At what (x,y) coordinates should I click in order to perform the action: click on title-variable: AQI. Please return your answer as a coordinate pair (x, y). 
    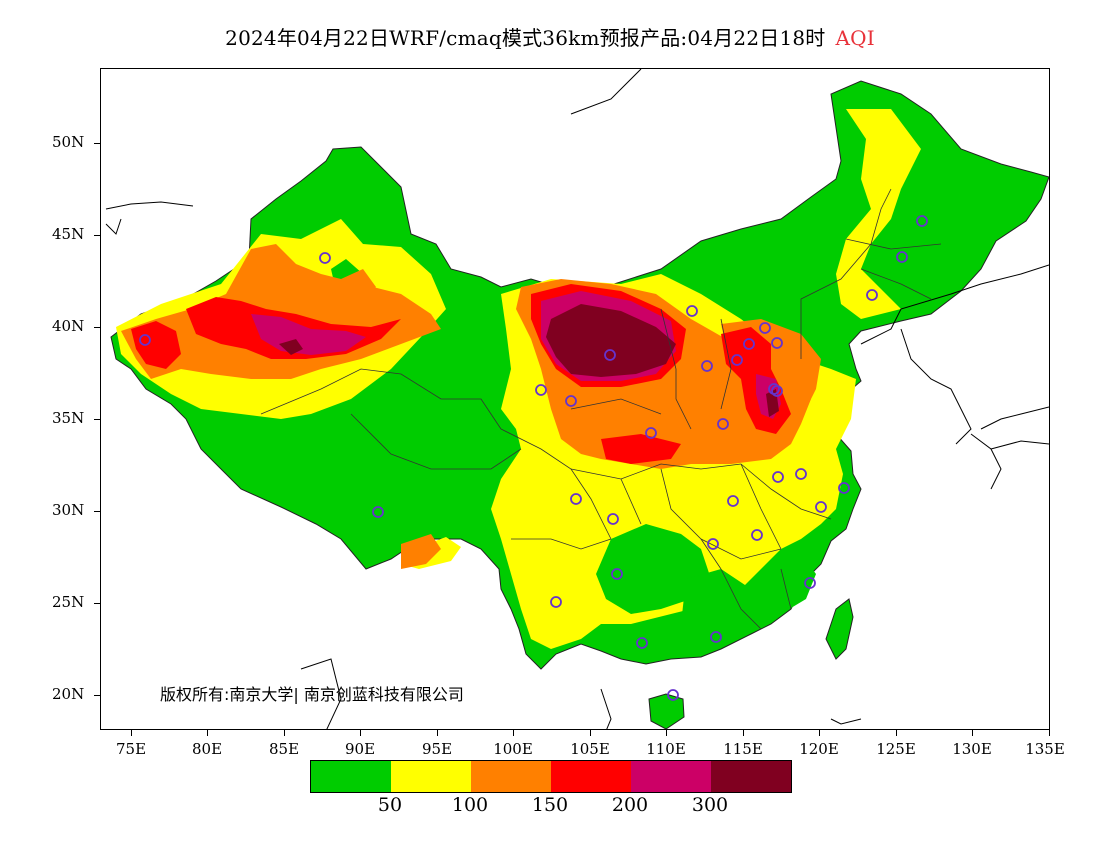
    Looking at the image, I should click on (855, 38).